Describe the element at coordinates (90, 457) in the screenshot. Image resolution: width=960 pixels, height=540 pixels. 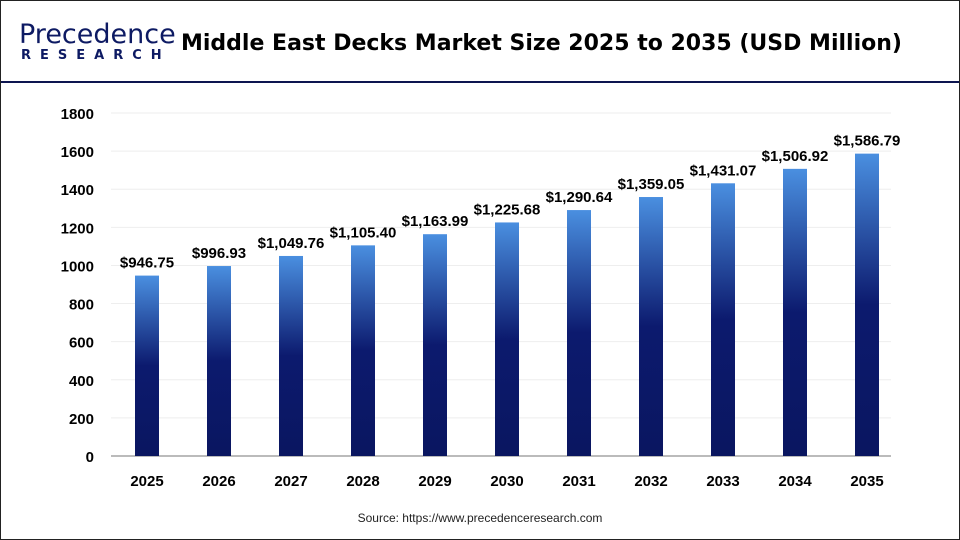
I see `y-tick-label: 0` at that location.